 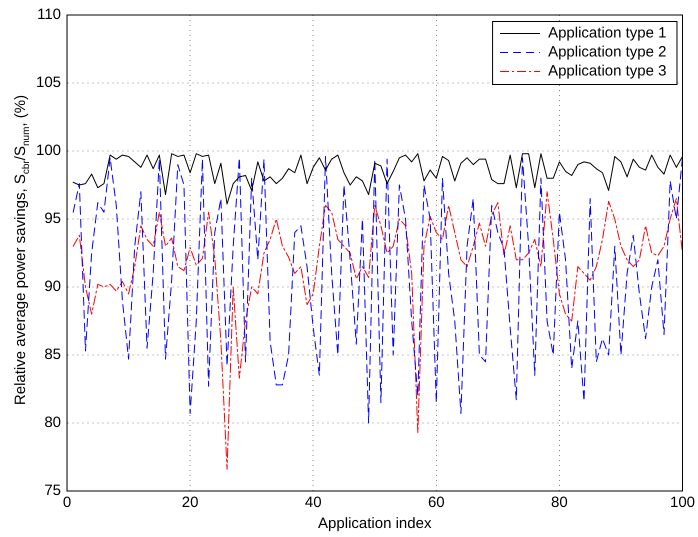 I want to click on x-tick-label: 60, so click(x=436, y=503).